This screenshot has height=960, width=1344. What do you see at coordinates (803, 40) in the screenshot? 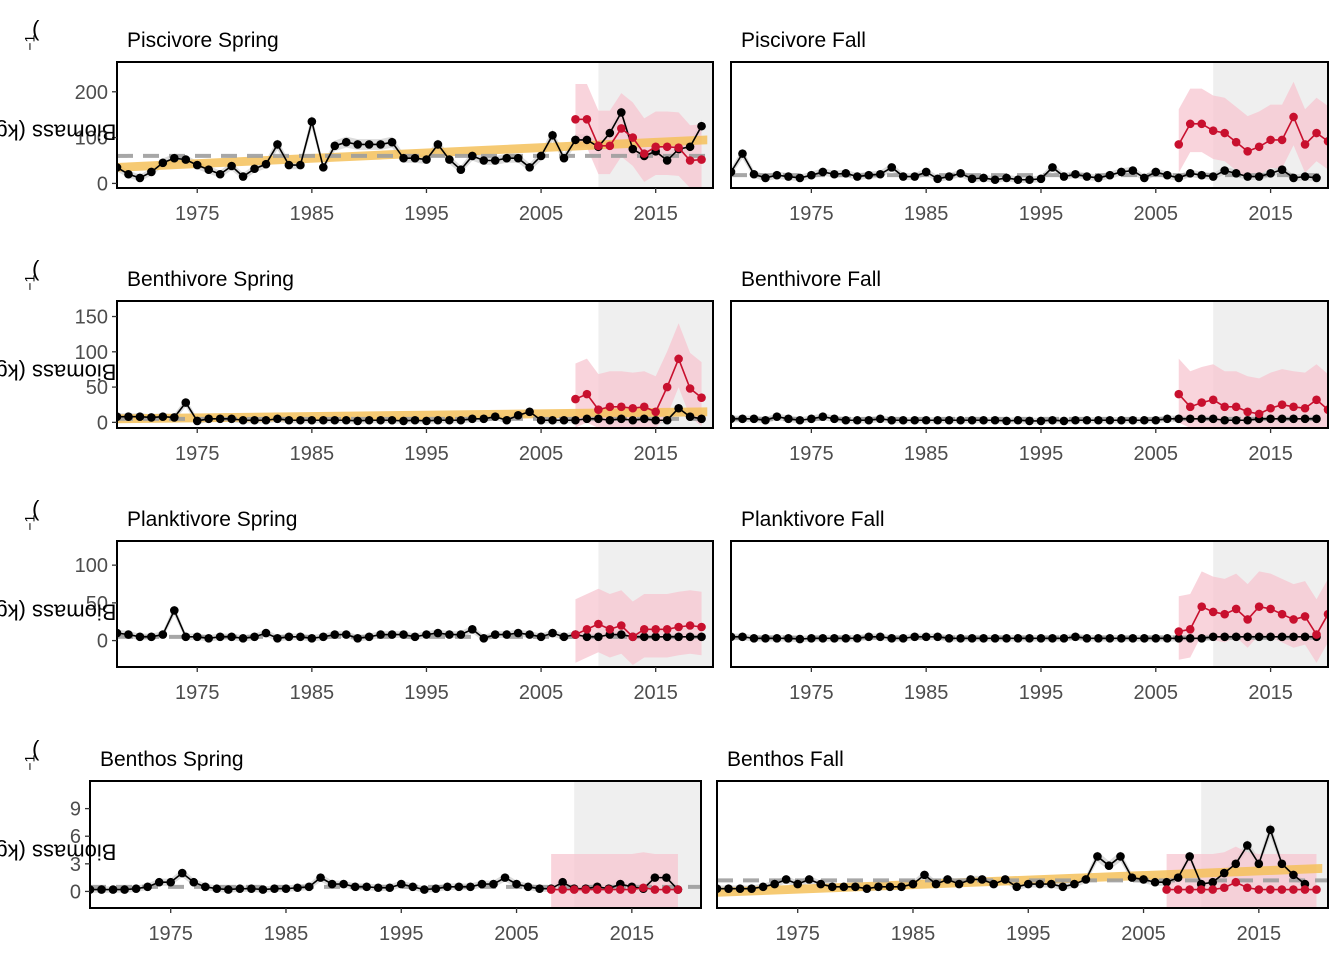
I see `panel-title: Piscivore Fall` at bounding box center [803, 40].